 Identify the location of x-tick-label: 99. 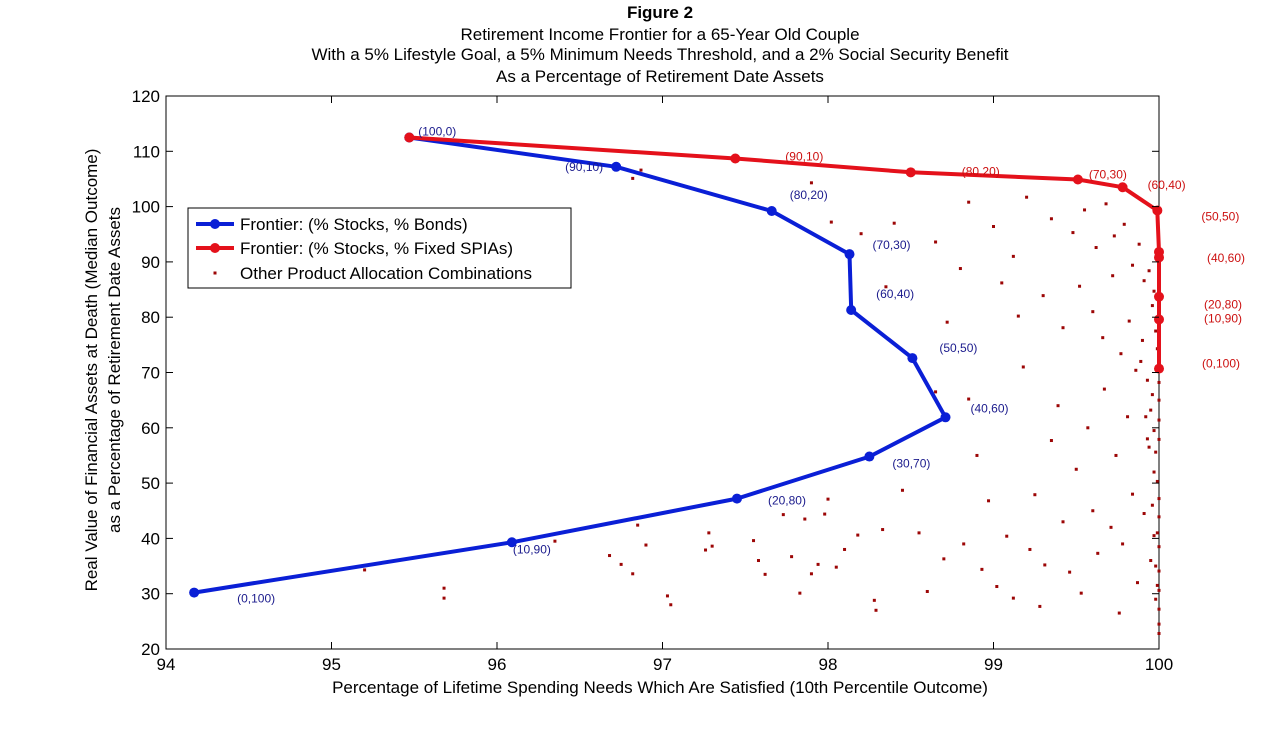
(993, 664).